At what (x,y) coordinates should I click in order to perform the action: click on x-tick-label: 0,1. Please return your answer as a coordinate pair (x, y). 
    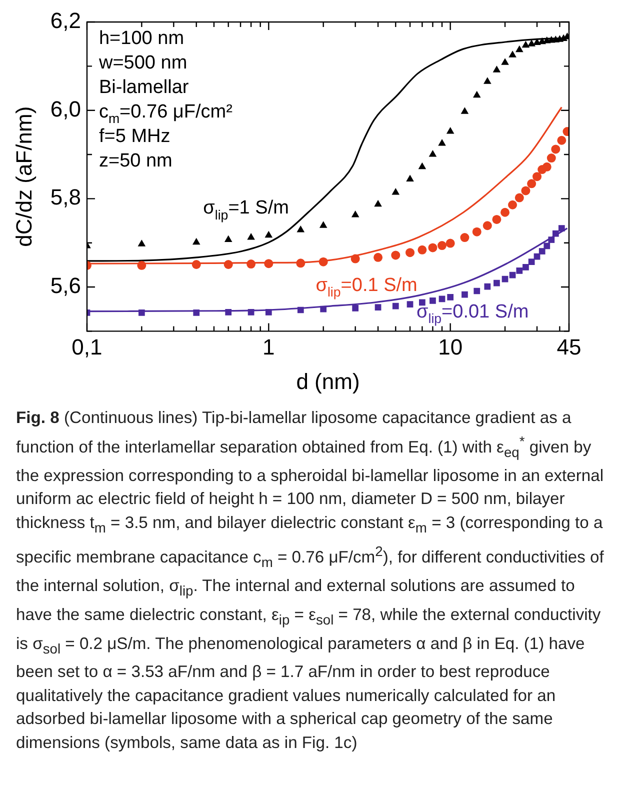
    Looking at the image, I should click on (87, 347).